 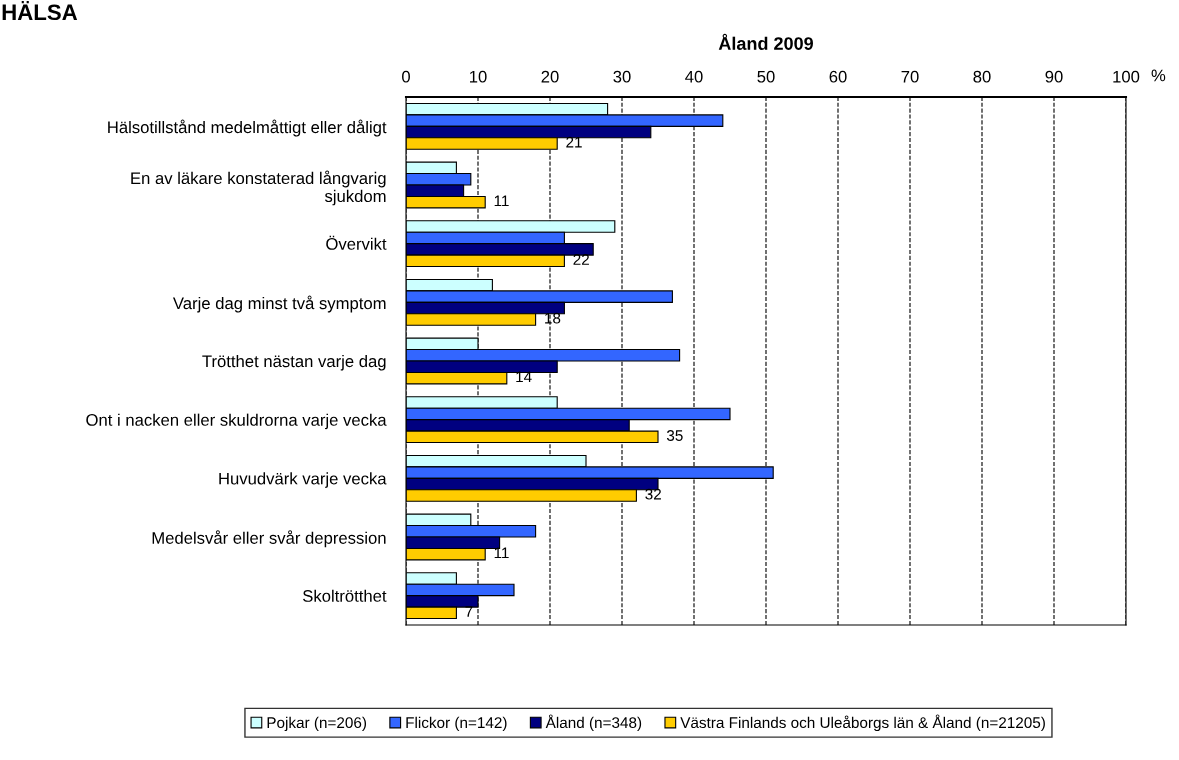 What do you see at coordinates (469, 611) in the screenshot?
I see `data-label: 7` at bounding box center [469, 611].